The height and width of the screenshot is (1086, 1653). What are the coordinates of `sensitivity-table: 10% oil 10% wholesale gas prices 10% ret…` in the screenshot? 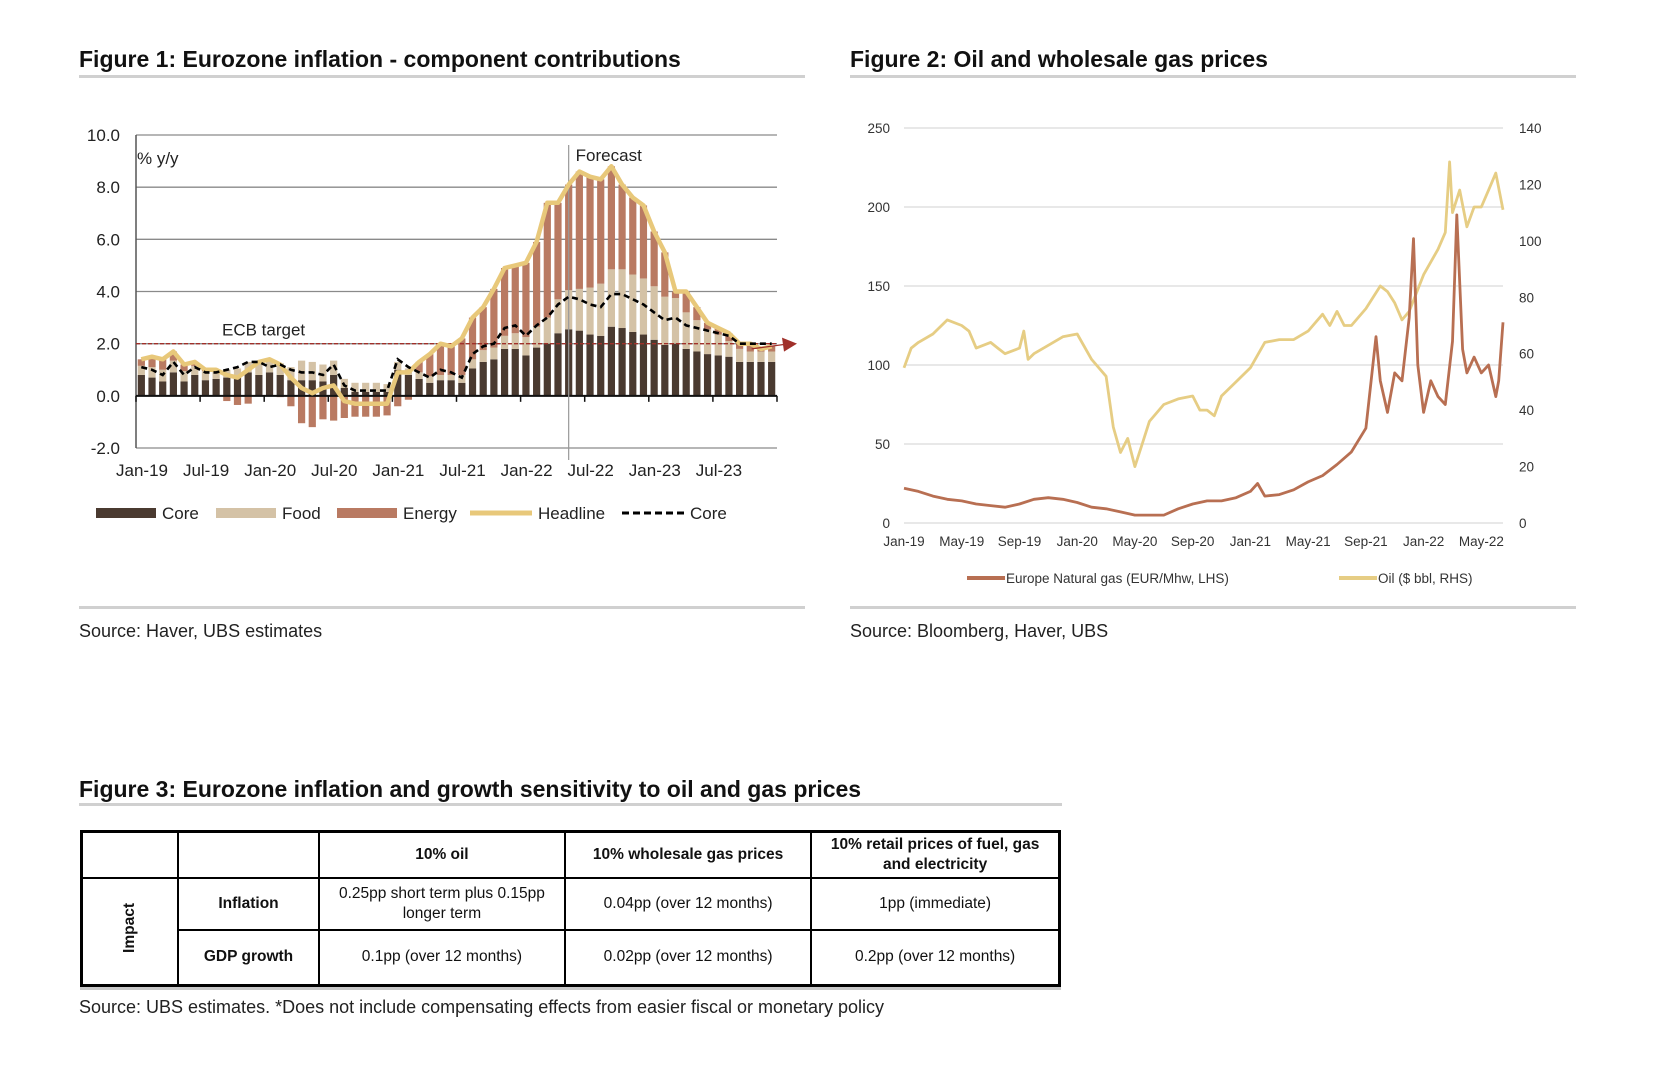 It's located at (570, 908).